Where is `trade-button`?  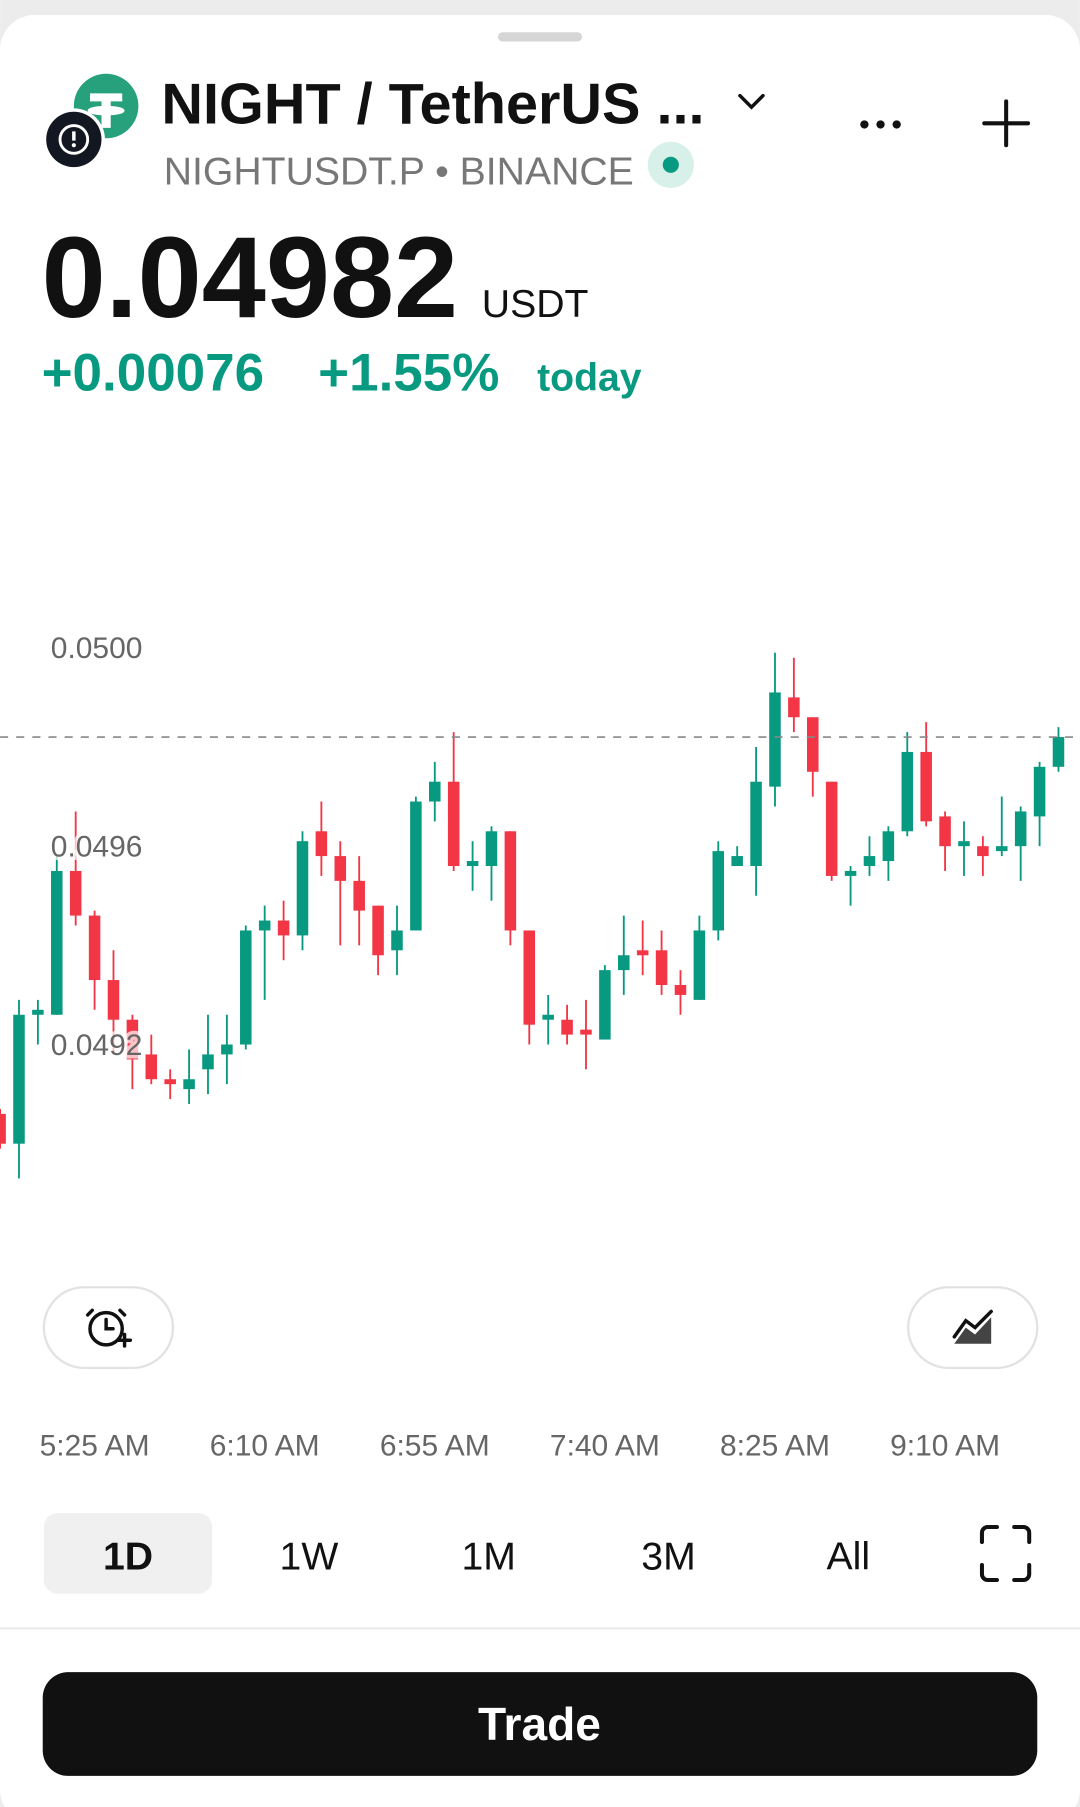
trade-button is located at coordinates (540, 1724).